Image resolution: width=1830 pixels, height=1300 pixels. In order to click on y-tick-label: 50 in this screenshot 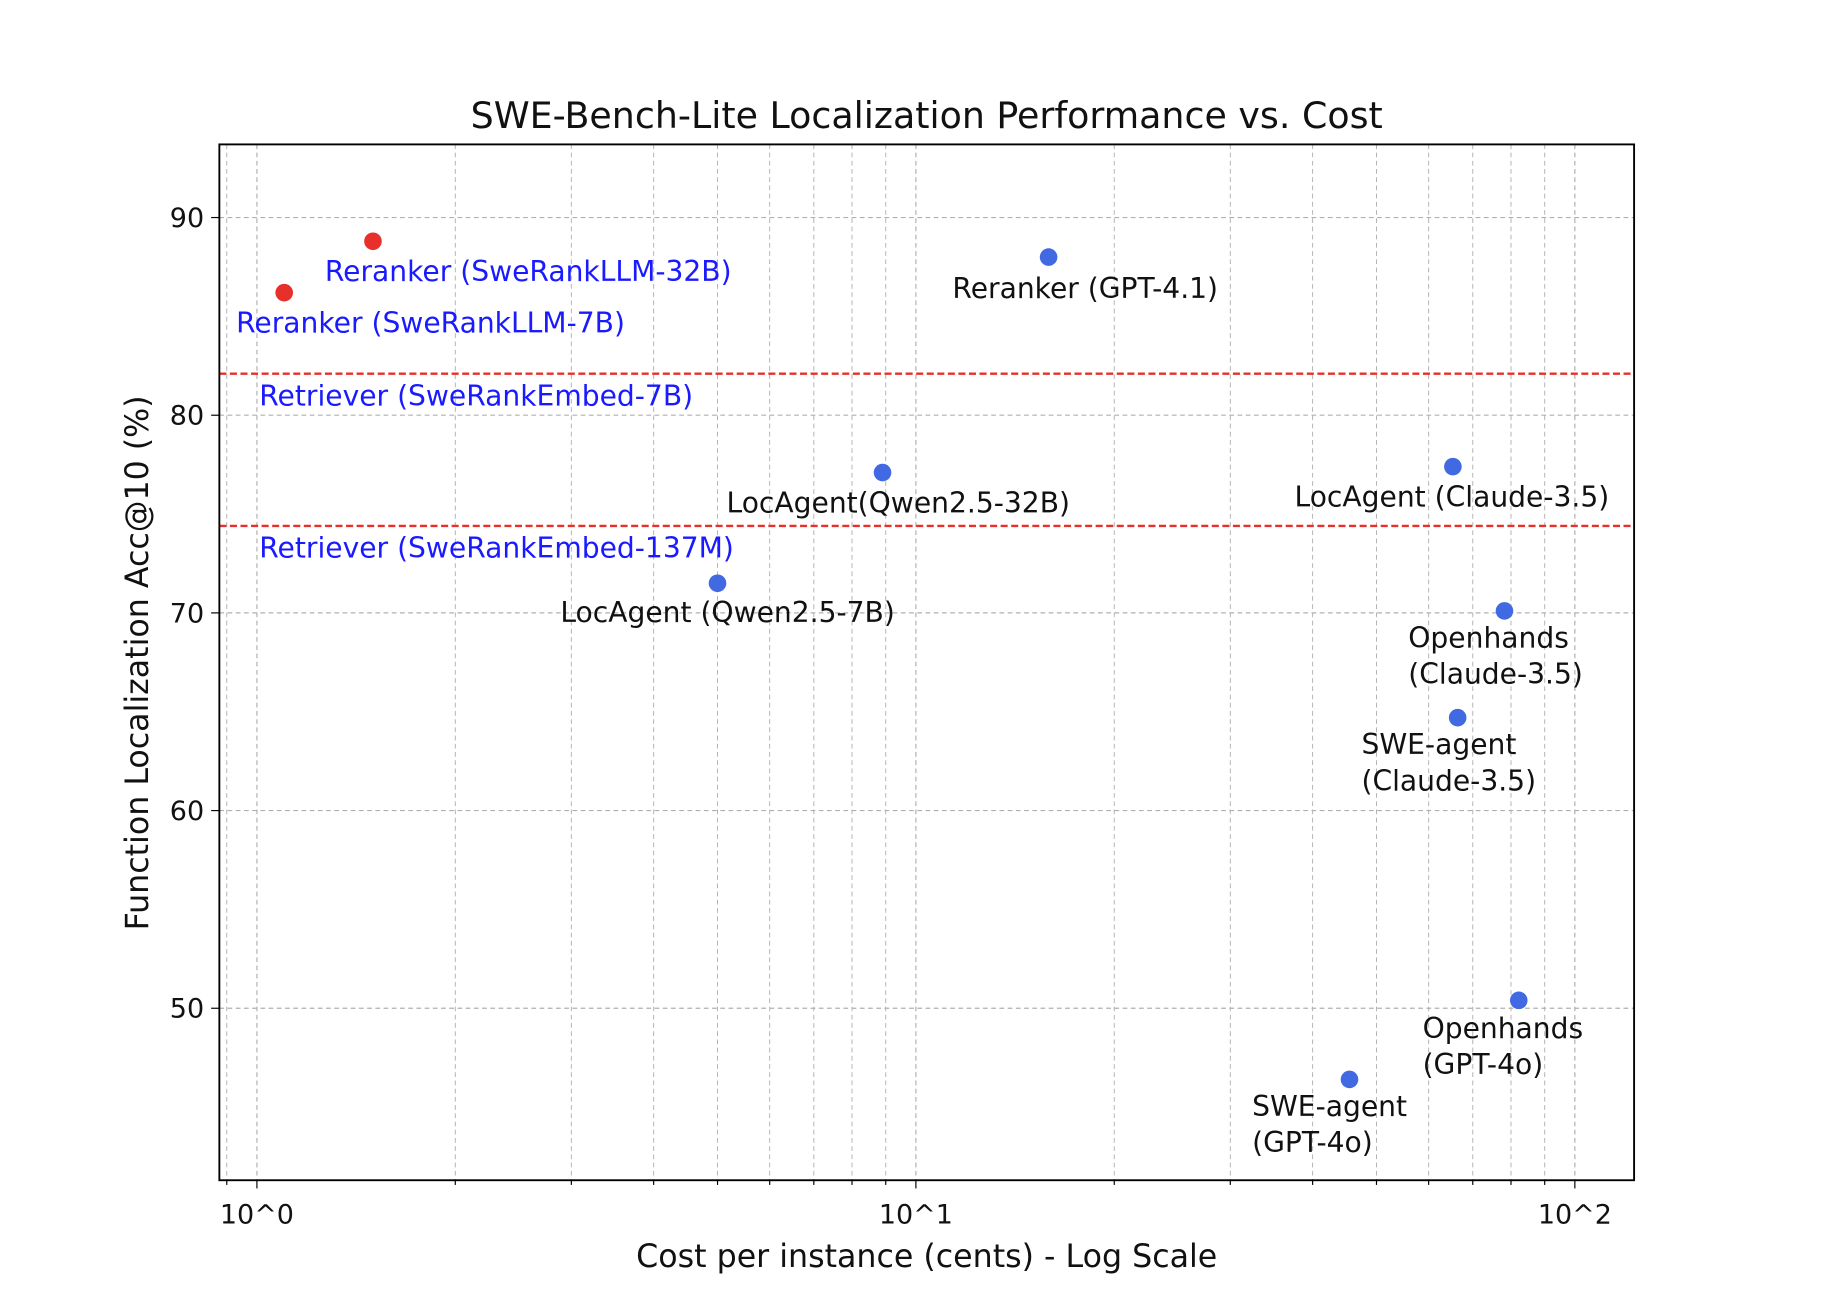, I will do `click(187, 1009)`.